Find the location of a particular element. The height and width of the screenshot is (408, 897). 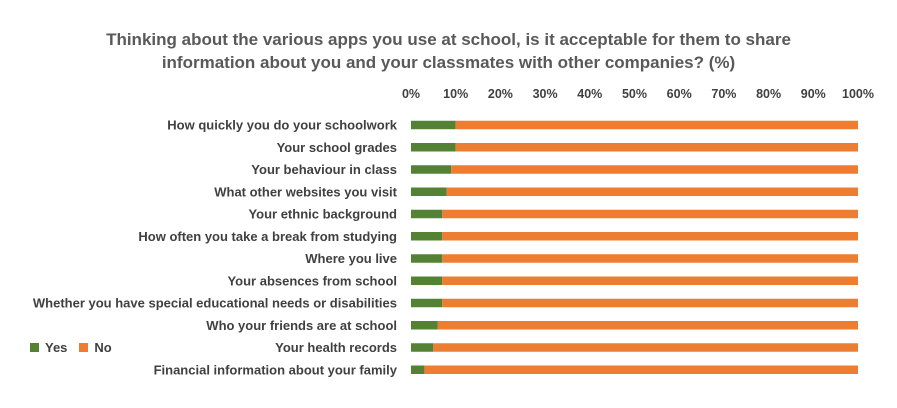

x-tick-label: 90% is located at coordinates (813, 94).